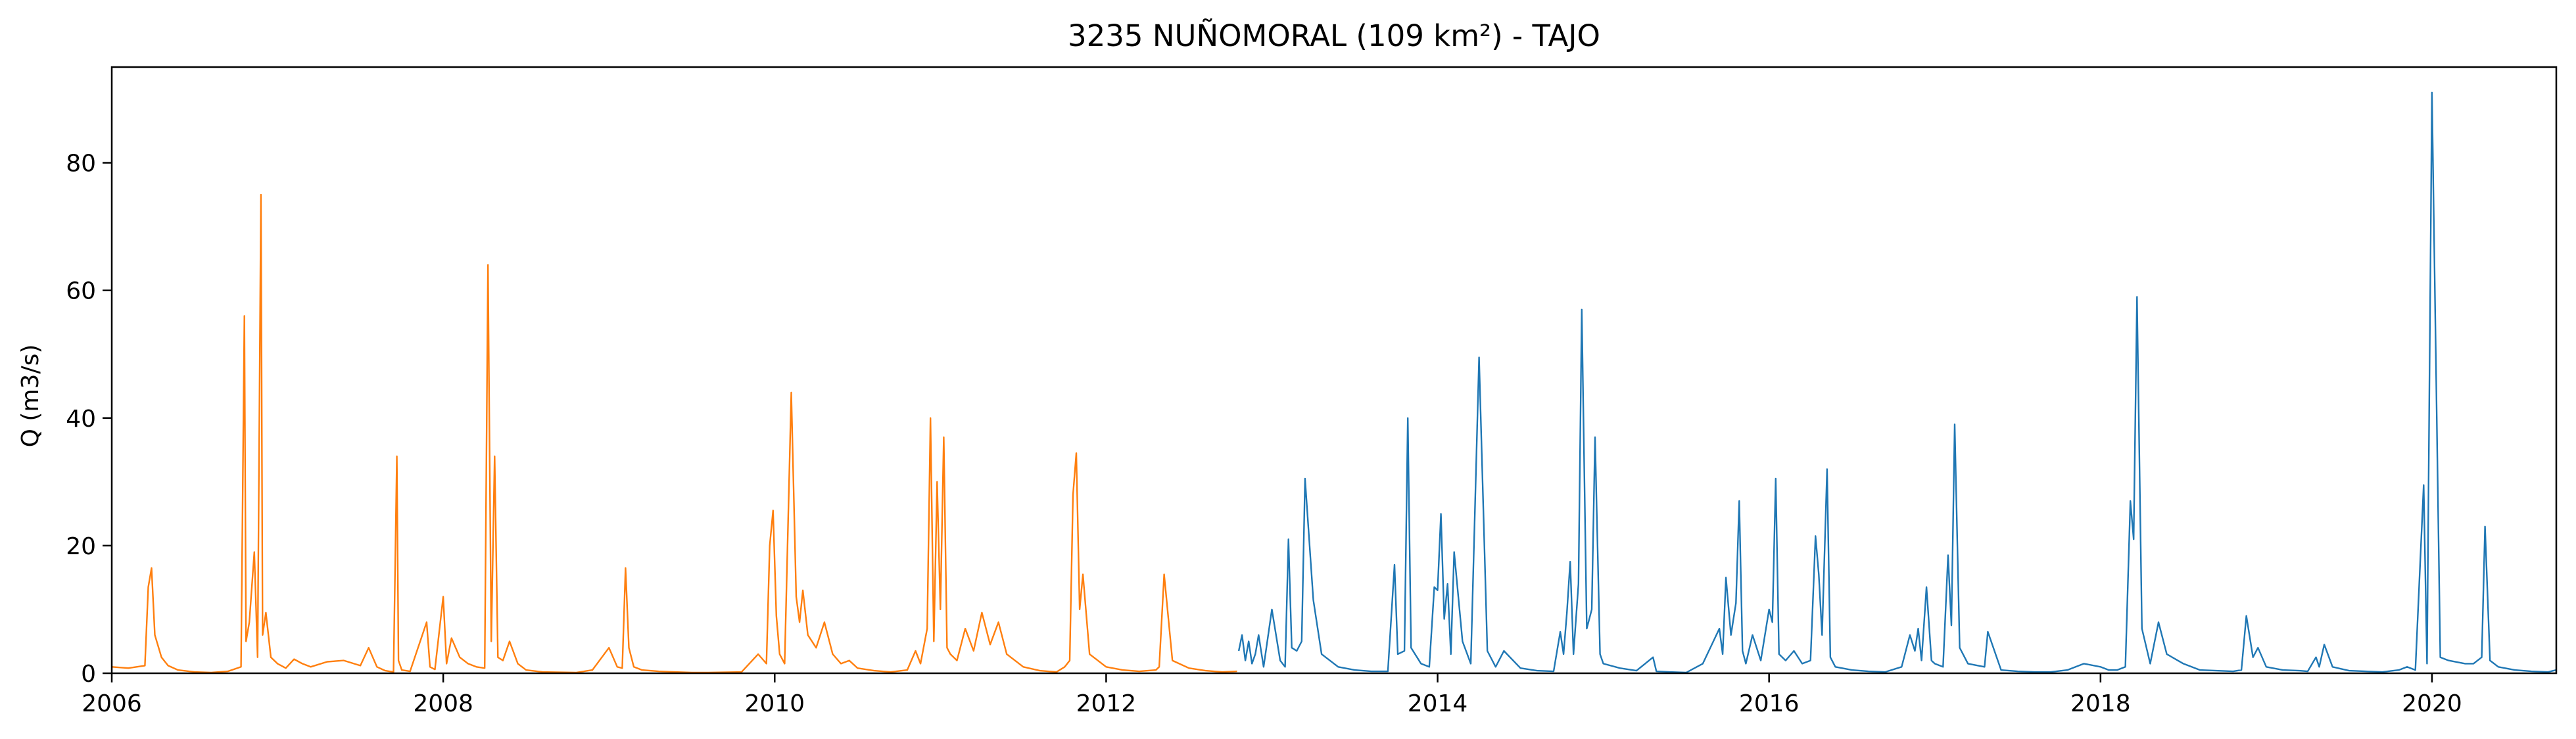 The width and height of the screenshot is (2576, 739). What do you see at coordinates (443, 703) in the screenshot?
I see `x-tick-label: 2008` at bounding box center [443, 703].